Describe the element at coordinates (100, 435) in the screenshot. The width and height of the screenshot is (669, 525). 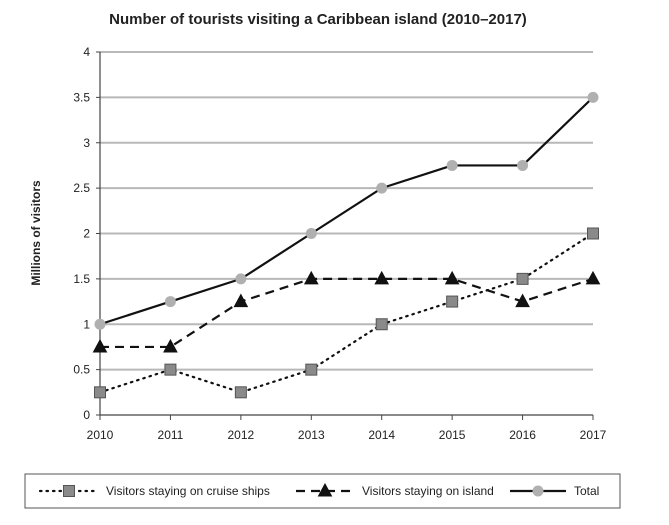
I see `x-tick-label: 2010` at that location.